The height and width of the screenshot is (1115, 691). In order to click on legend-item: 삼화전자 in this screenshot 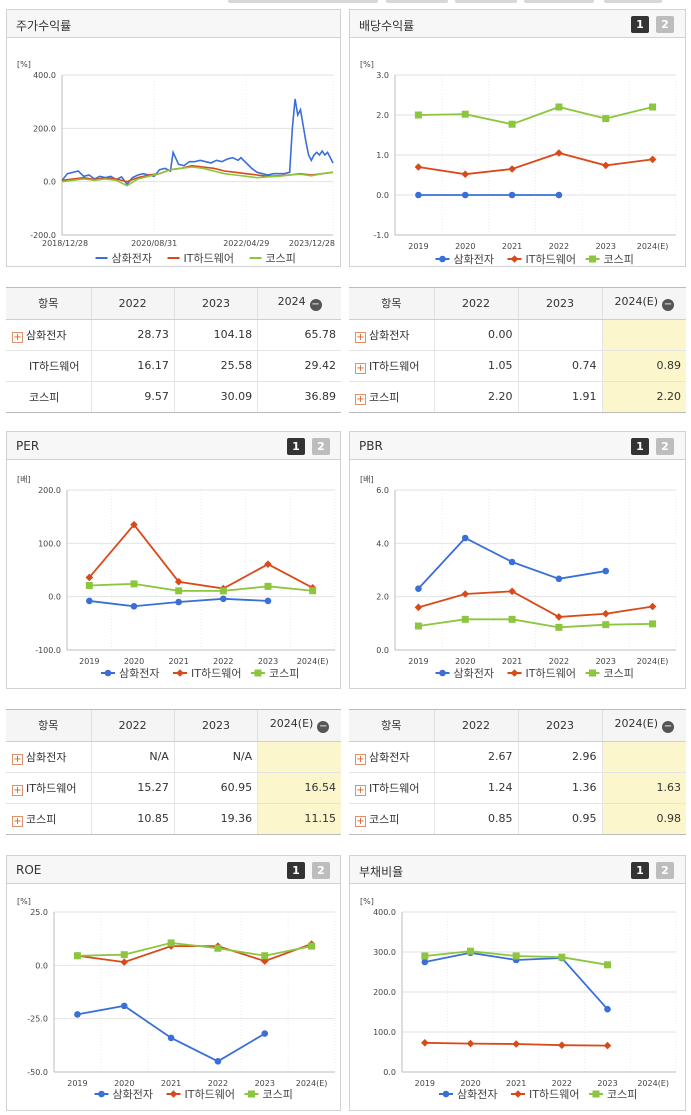, I will do `click(130, 673)`.